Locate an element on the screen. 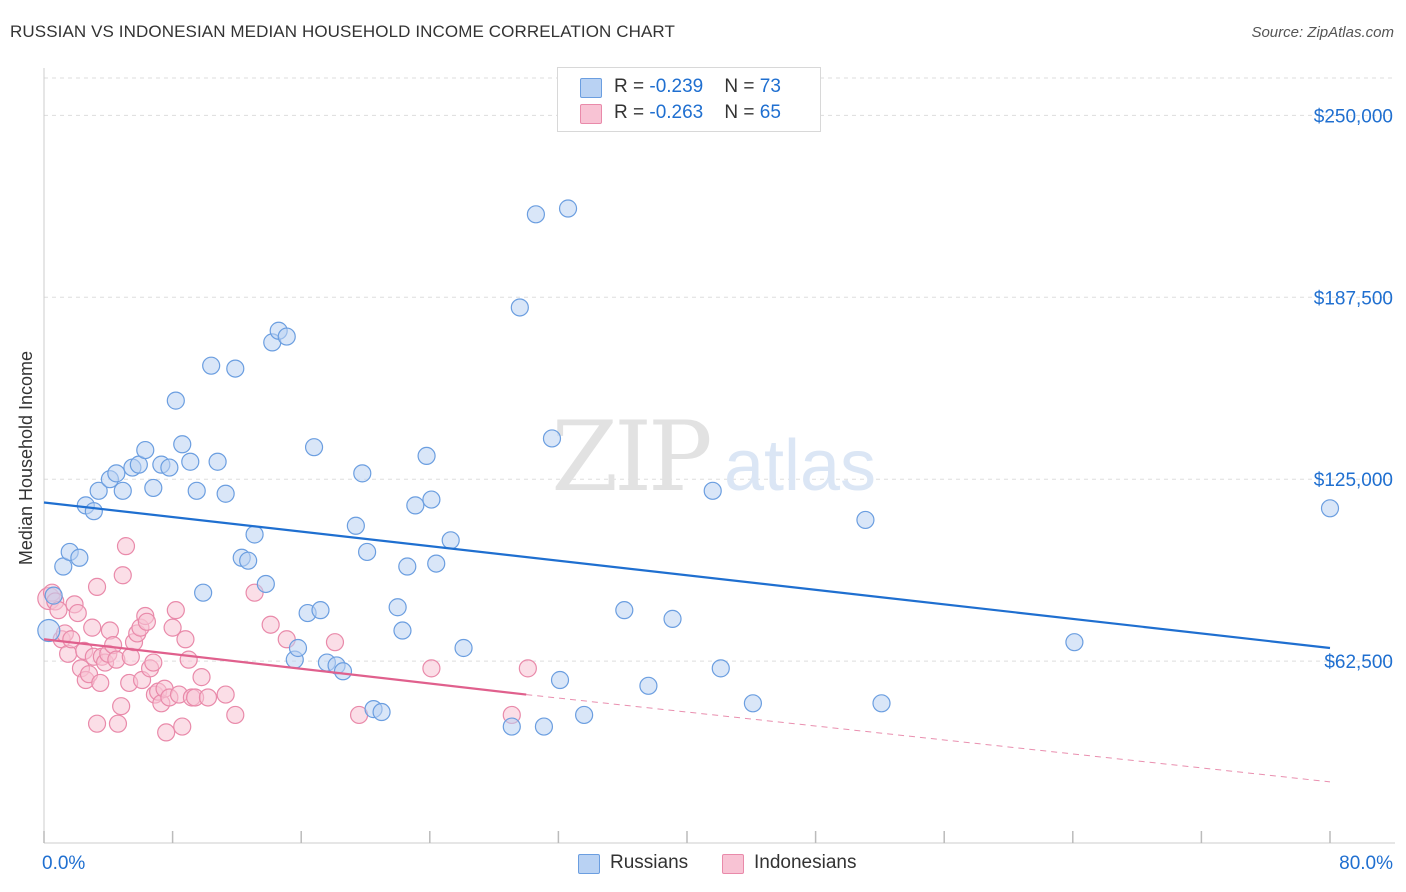 This screenshot has width=1406, height=892. y-tick-label: $125,000 is located at coordinates (1353, 480).